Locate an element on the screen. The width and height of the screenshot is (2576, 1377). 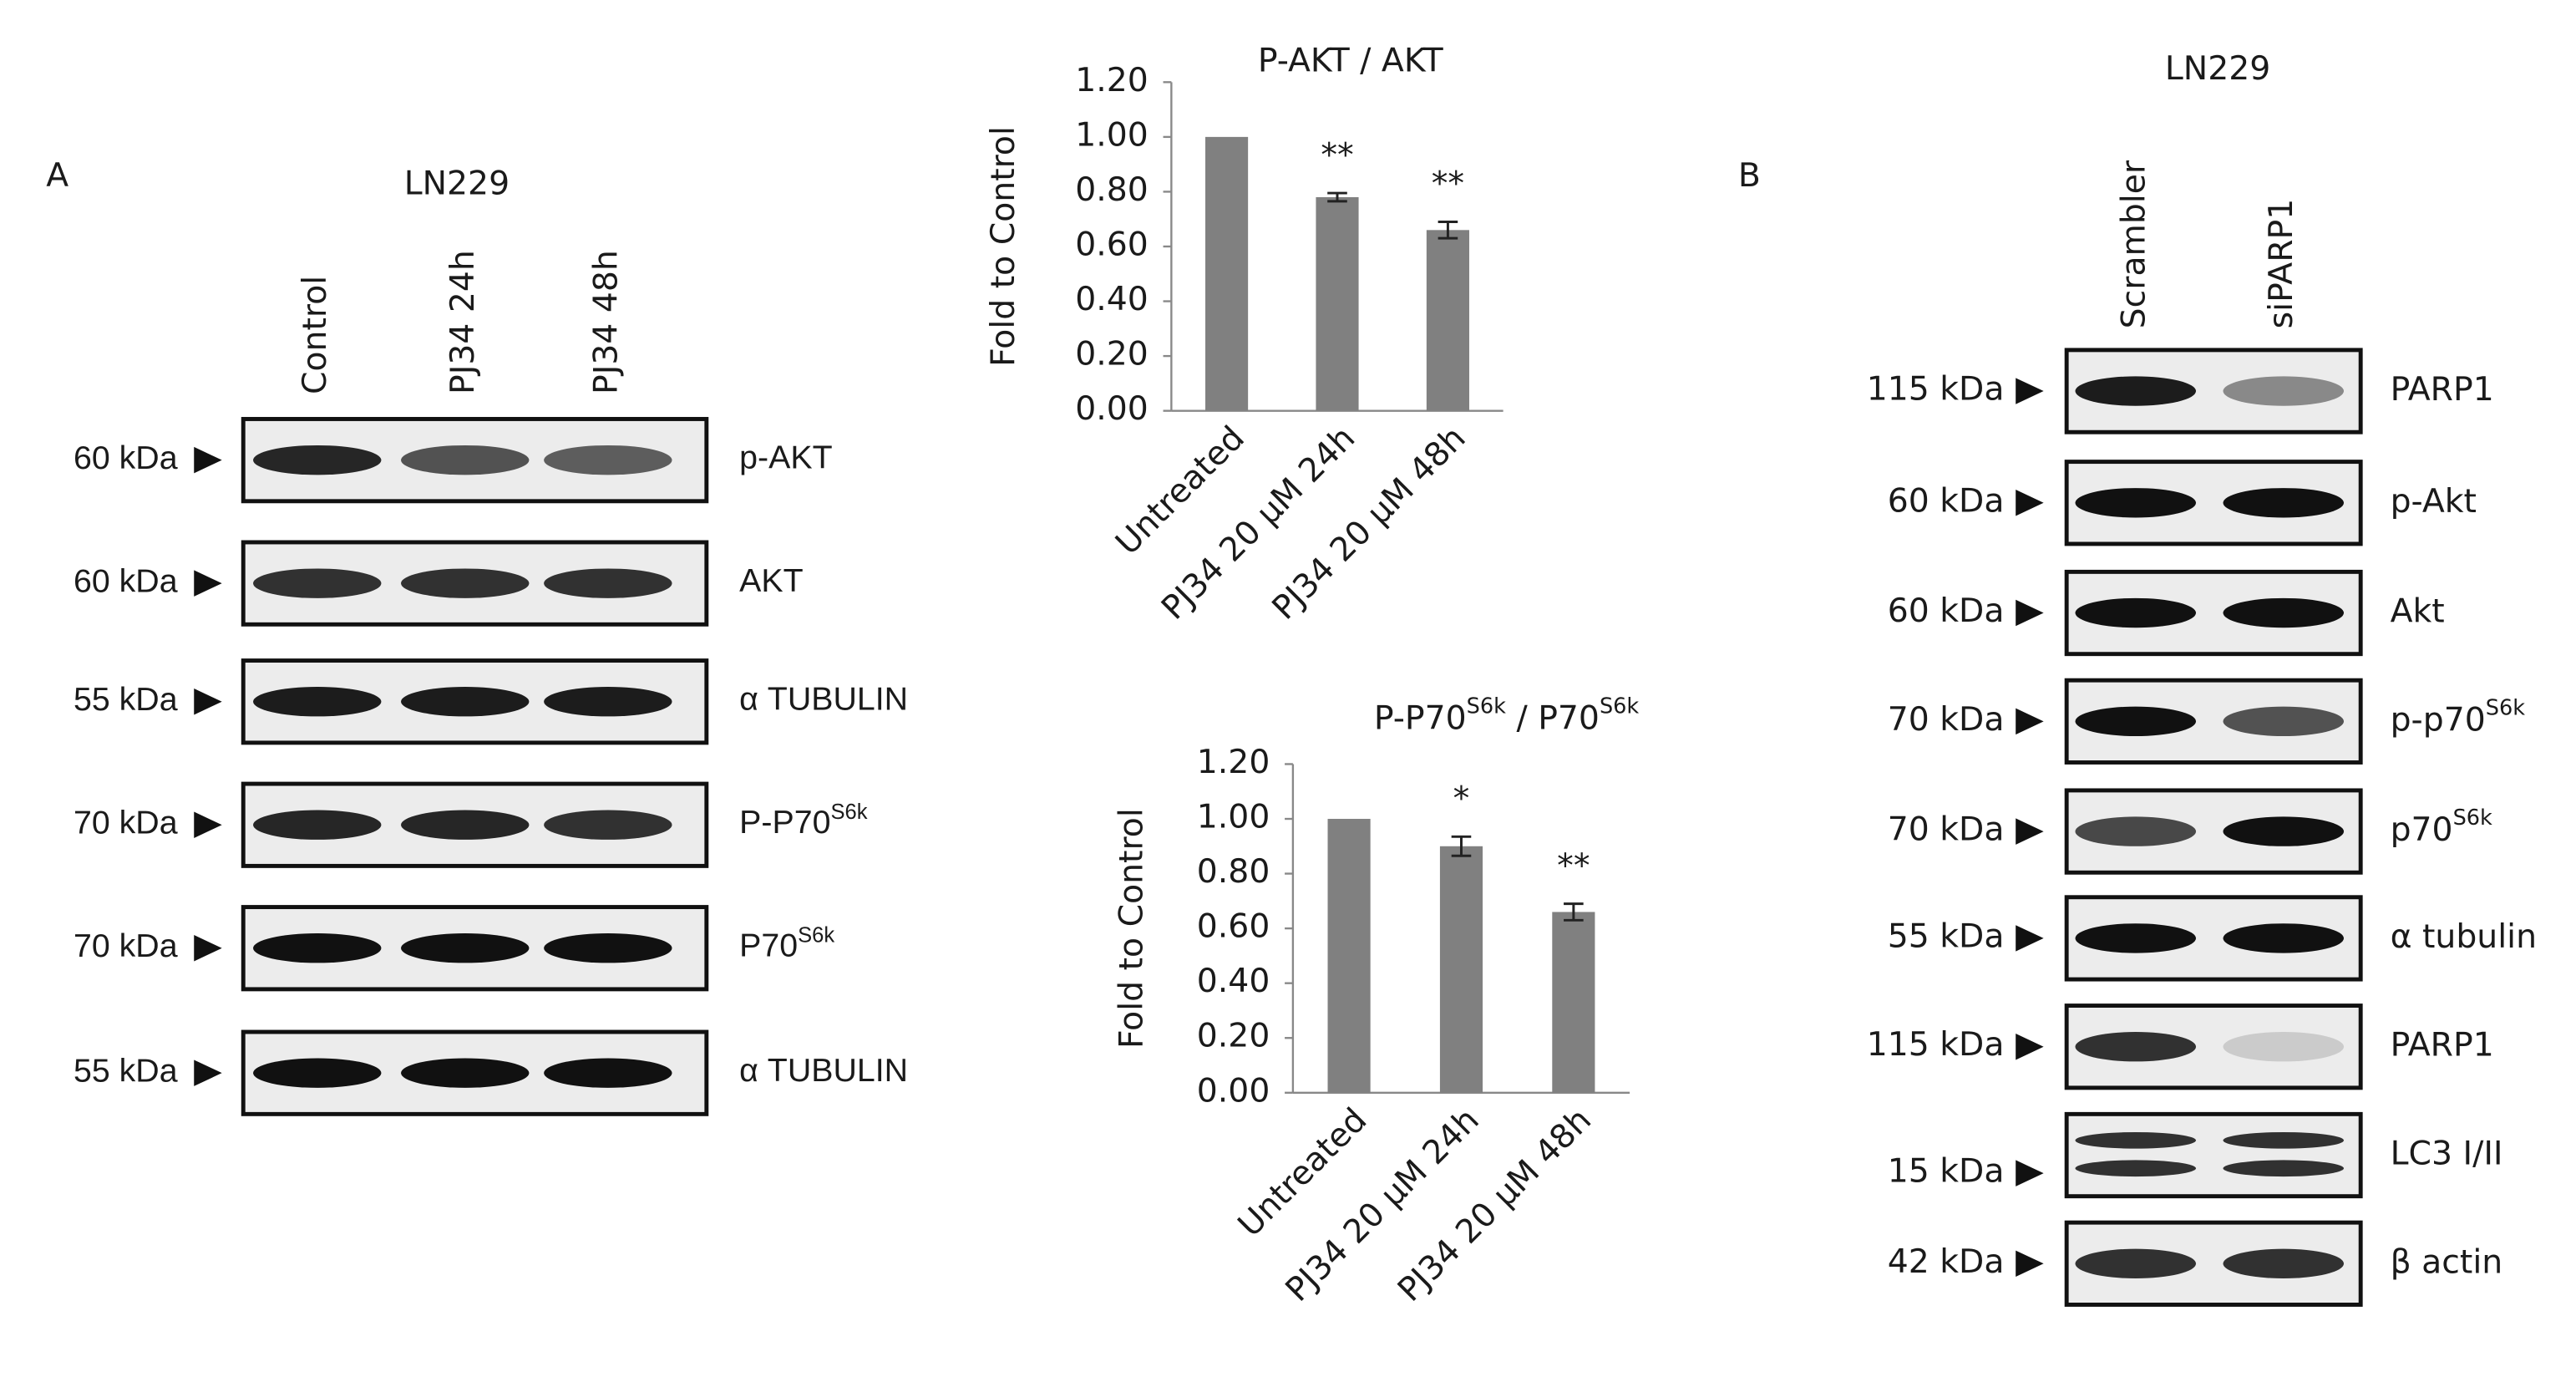
protein-label: p-Akt is located at coordinates (2434, 501).